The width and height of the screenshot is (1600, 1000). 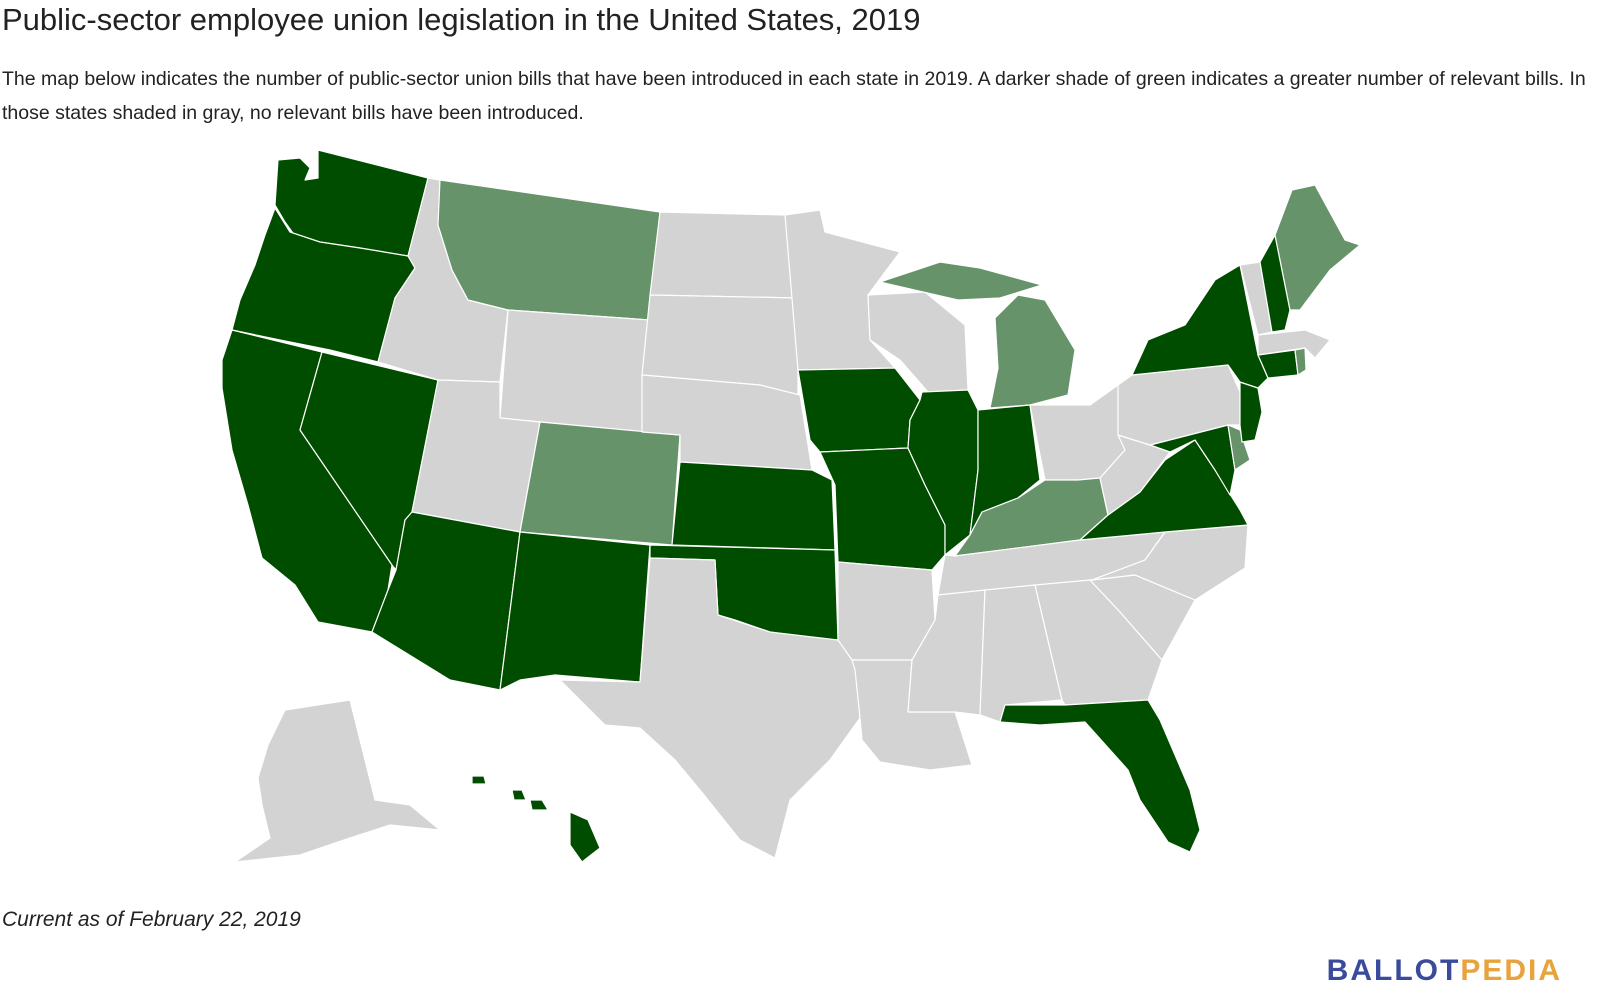 I want to click on state-delaware, so click(x=1239, y=447).